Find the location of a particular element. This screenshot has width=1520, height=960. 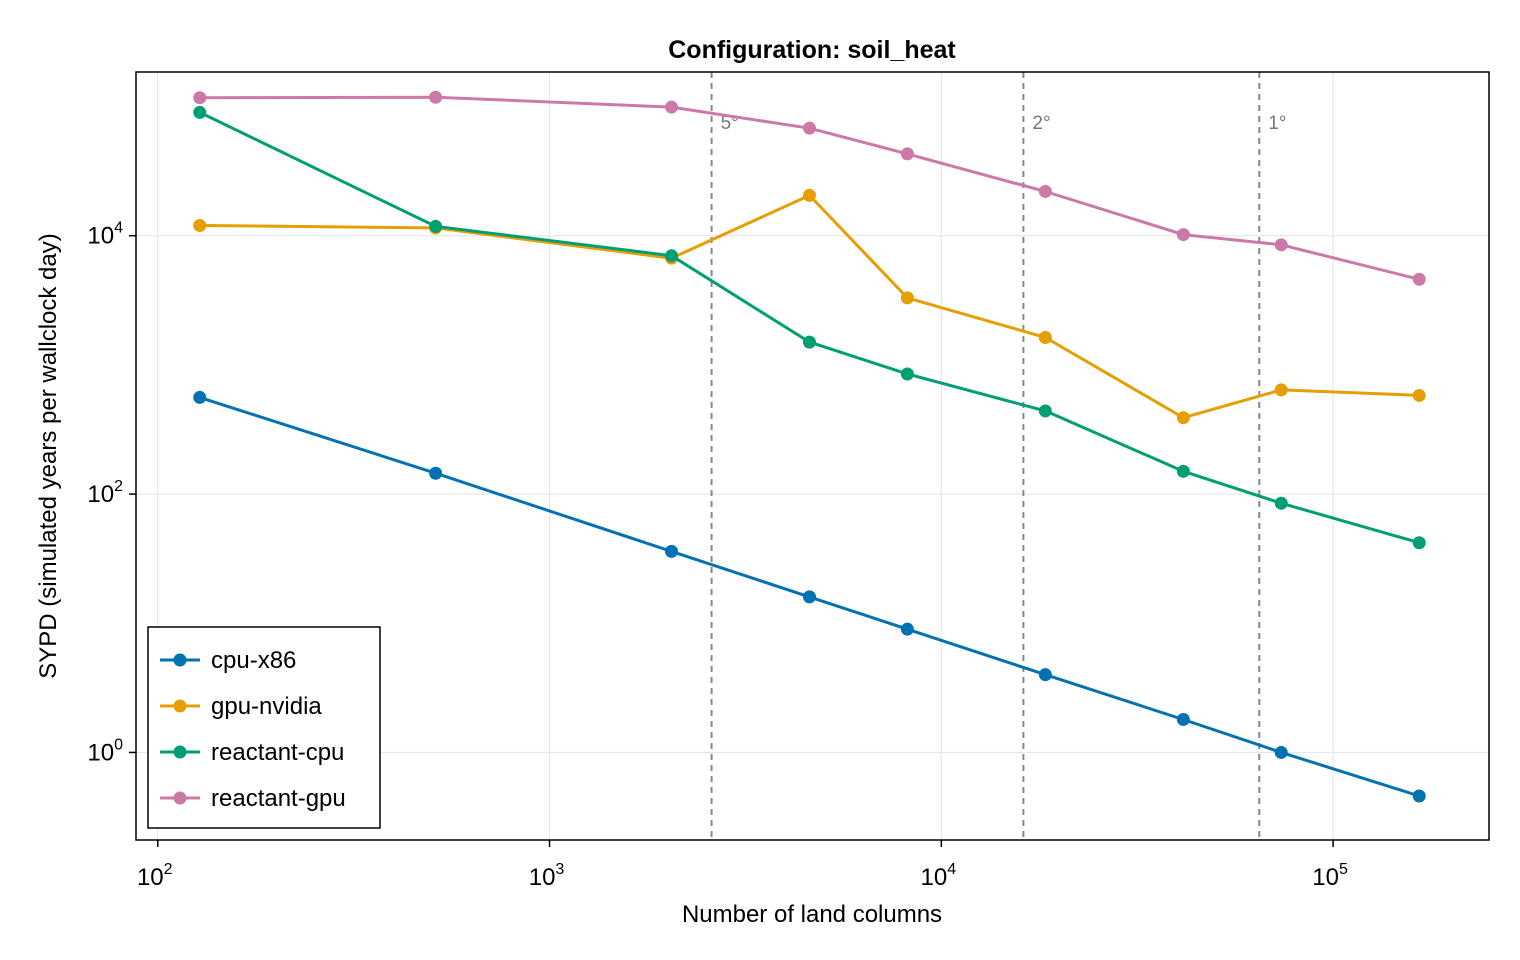

y-ticks: 10⁰ 10² 10⁴ is located at coordinates (111, 493).